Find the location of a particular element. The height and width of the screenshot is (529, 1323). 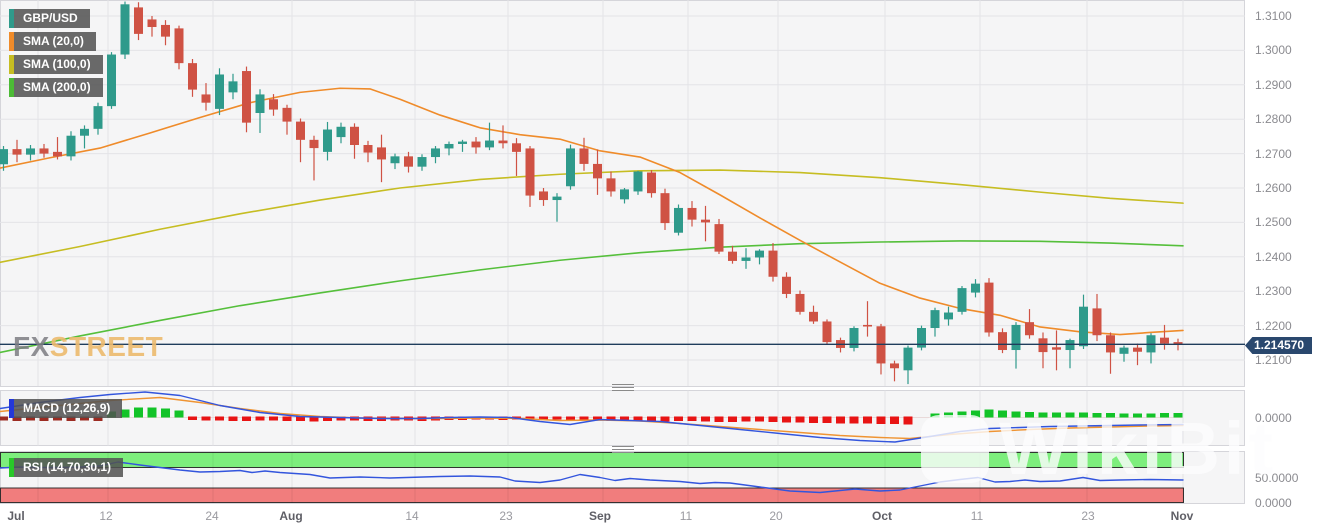

macd-indicator-label: MACD (12,26,9) is located at coordinates (66, 408).